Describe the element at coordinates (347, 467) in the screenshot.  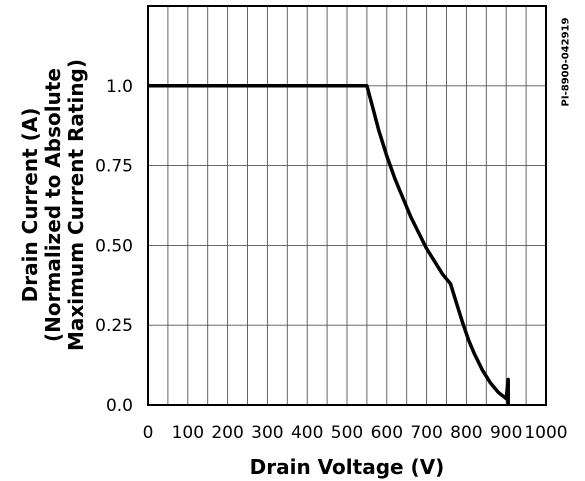
I see `x-axis-title: Drain Voltage (V)` at that location.